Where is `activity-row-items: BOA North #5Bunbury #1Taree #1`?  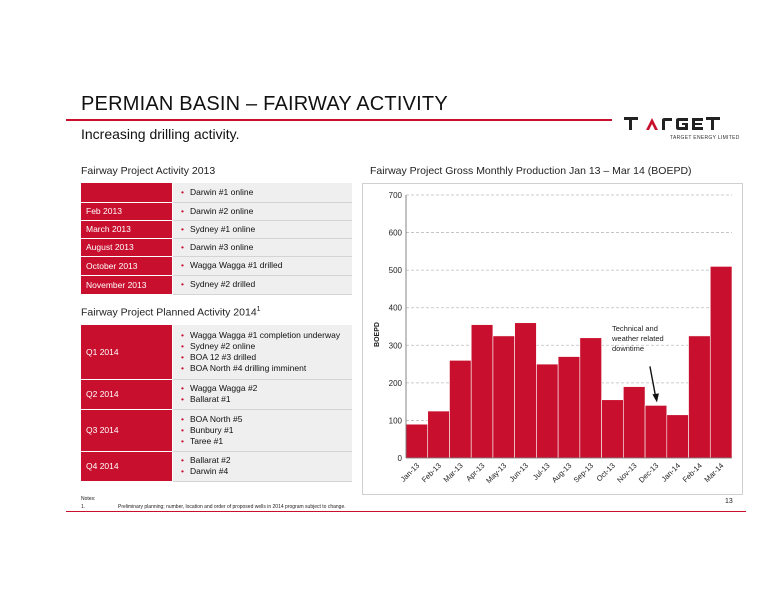 activity-row-items: BOA North #5Bunbury #1Taree #1 is located at coordinates (262, 430).